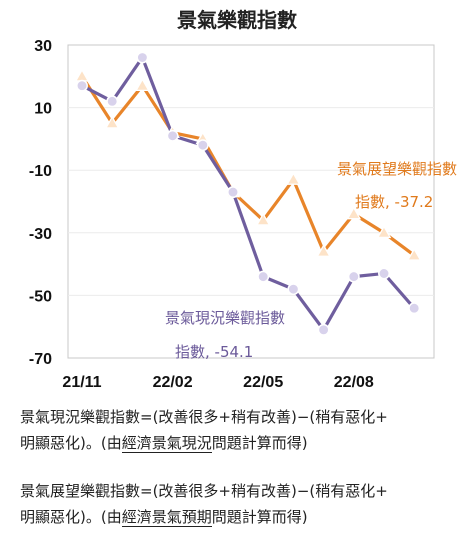 The image size is (474, 546). Describe the element at coordinates (354, 382) in the screenshot. I see `x-tick-label: 22/08` at that location.